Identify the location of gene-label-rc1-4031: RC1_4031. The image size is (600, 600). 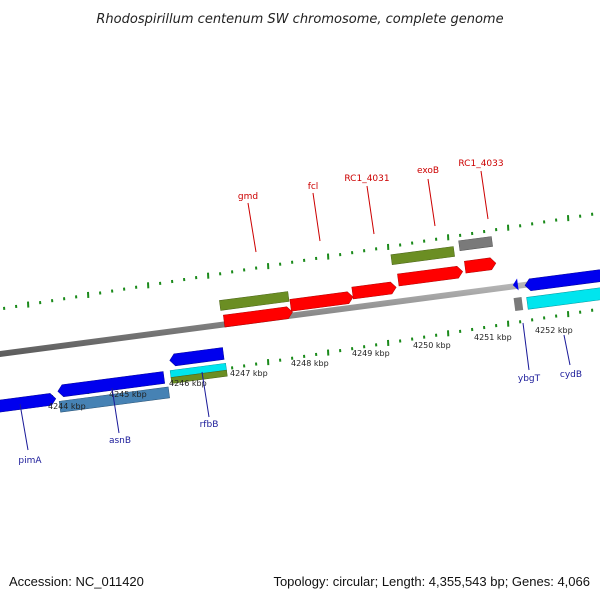
(366, 179).